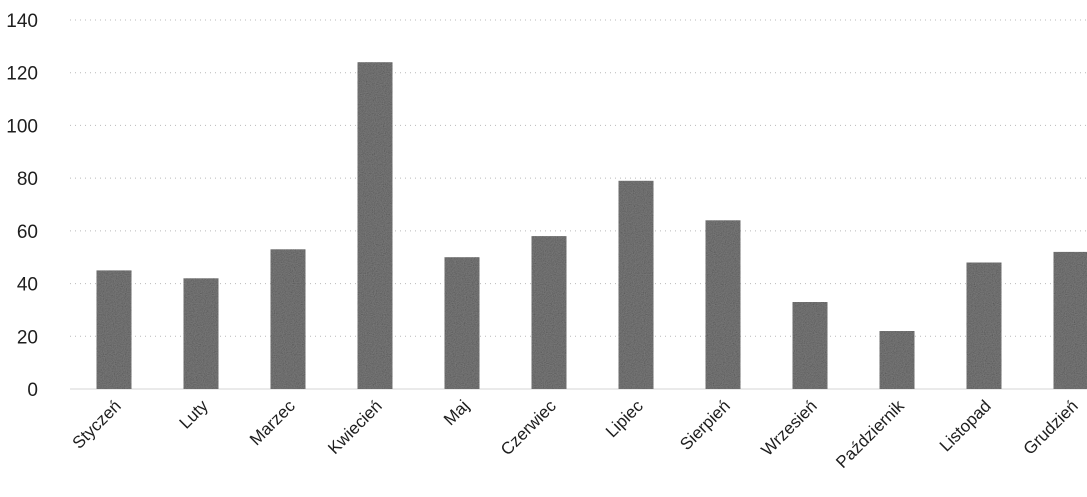 This screenshot has height=497, width=1087. What do you see at coordinates (870, 434) in the screenshot?
I see `x-category-label: Październik` at bounding box center [870, 434].